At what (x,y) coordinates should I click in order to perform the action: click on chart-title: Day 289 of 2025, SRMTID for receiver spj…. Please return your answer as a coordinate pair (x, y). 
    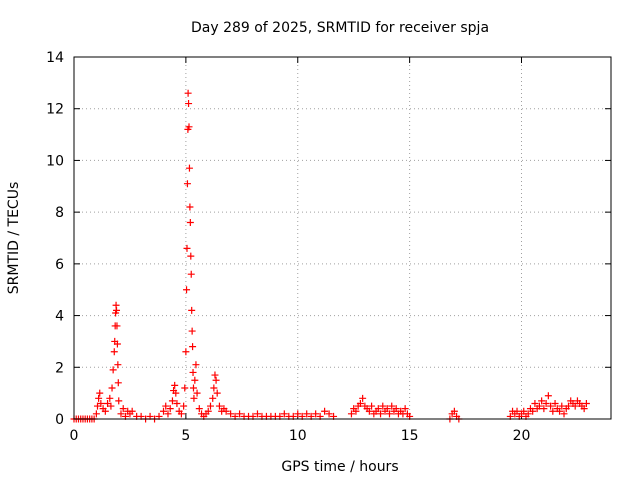
    Looking at the image, I should click on (340, 28).